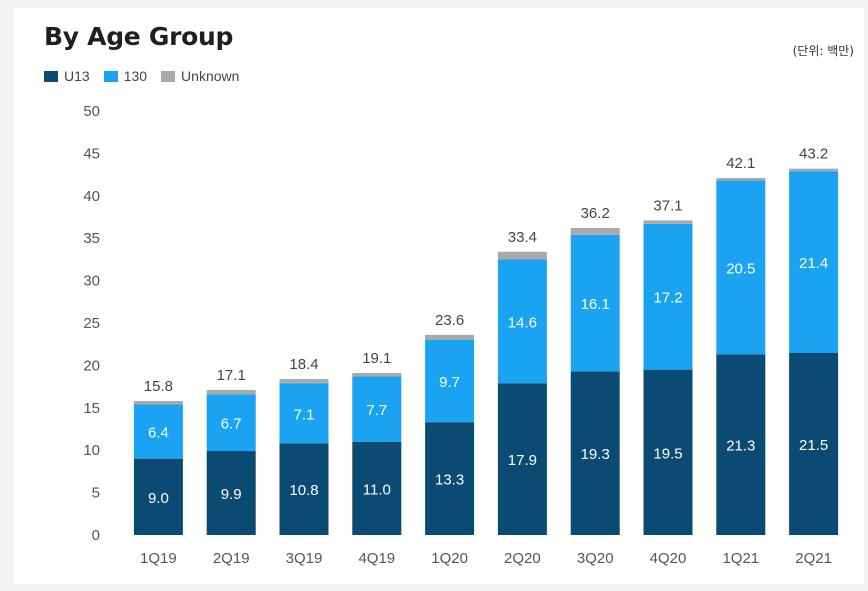 This screenshot has width=868, height=591. I want to click on unit-note: (단위: 백만), so click(823, 51).